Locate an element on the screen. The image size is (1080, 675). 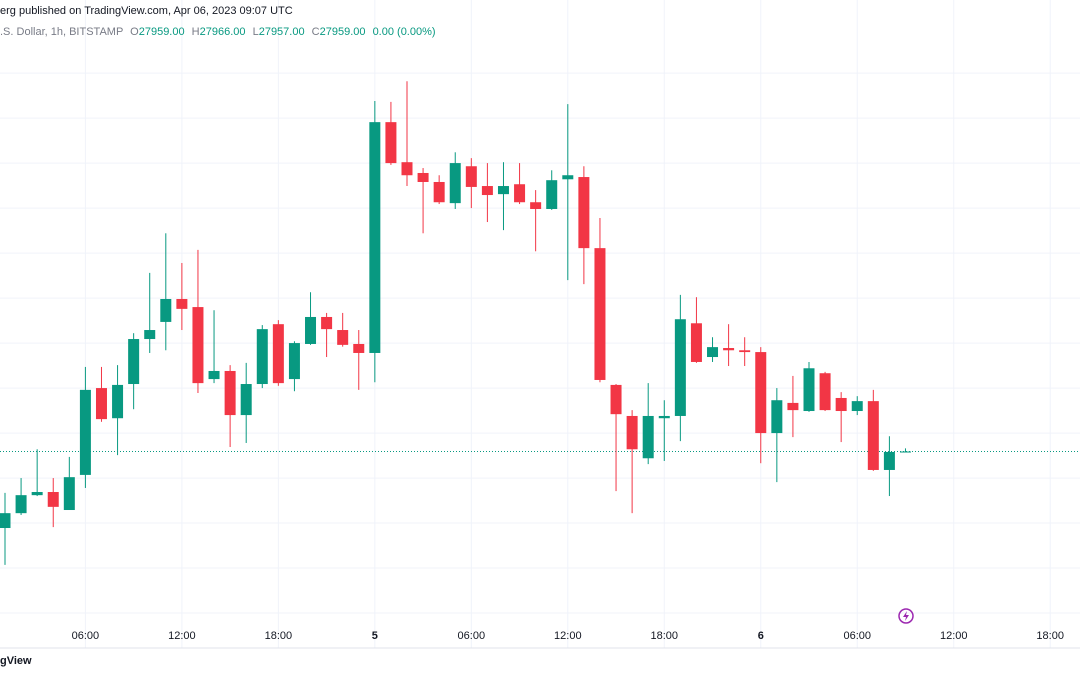
symbol: .S. Dollar, 1h, BITSTAMP is located at coordinates (61, 32).